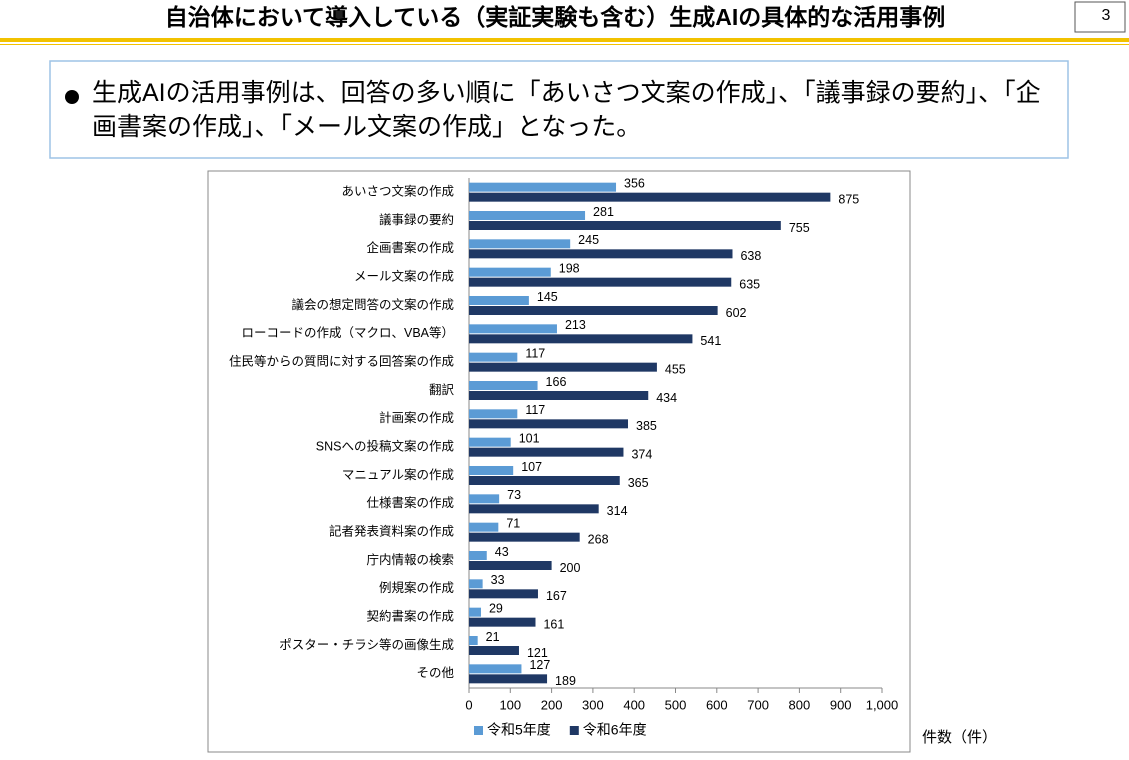 The width and height of the screenshot is (1129, 760). What do you see at coordinates (72, 97) in the screenshot?
I see `bullet-dot` at bounding box center [72, 97].